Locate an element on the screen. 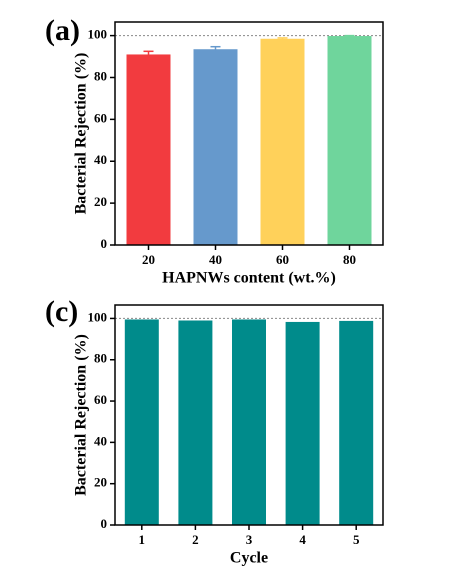 The width and height of the screenshot is (450, 577). panel-label: (c) is located at coordinates (61, 311).